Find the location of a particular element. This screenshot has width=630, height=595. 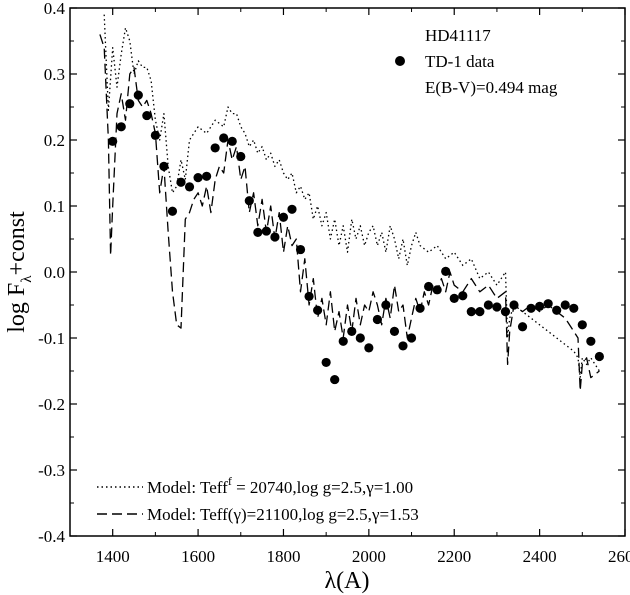

legend-dashed-gamma-2: γ is located at coordinates (375, 514).